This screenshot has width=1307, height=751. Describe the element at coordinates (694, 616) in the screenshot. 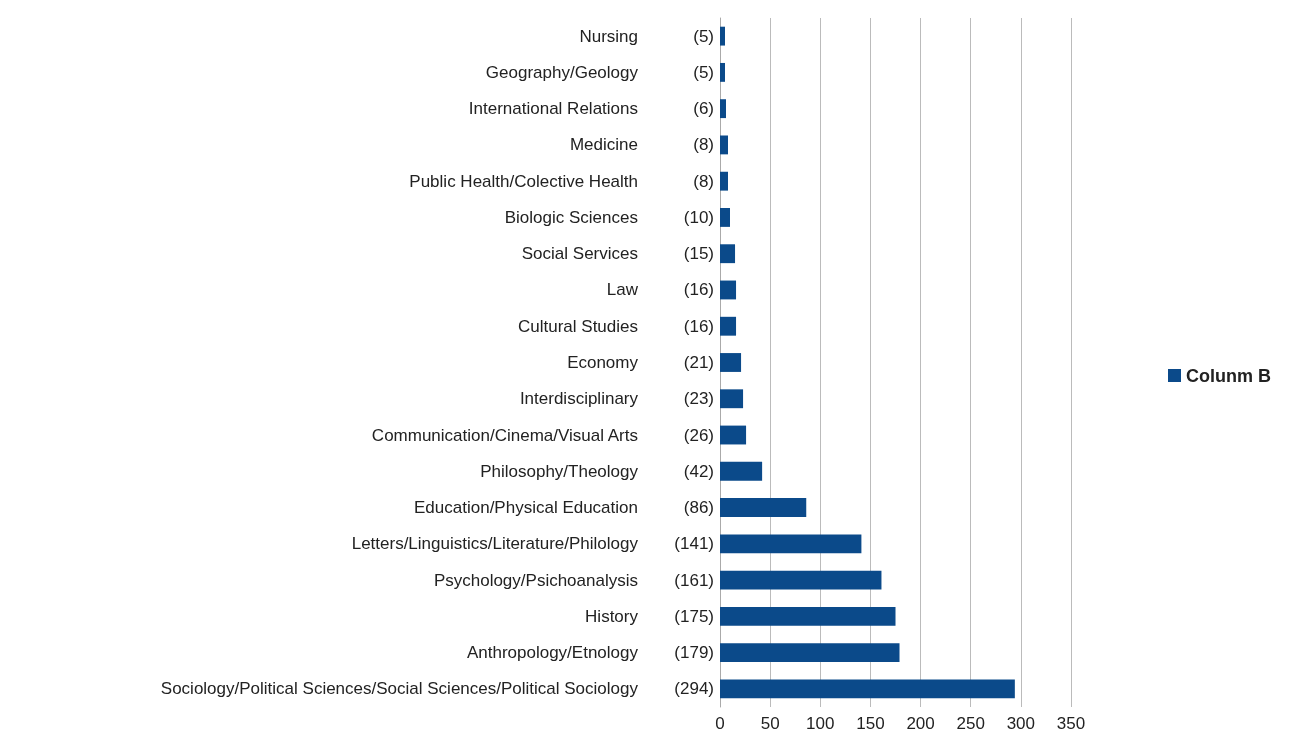

I see `data-label: (175)` at that location.